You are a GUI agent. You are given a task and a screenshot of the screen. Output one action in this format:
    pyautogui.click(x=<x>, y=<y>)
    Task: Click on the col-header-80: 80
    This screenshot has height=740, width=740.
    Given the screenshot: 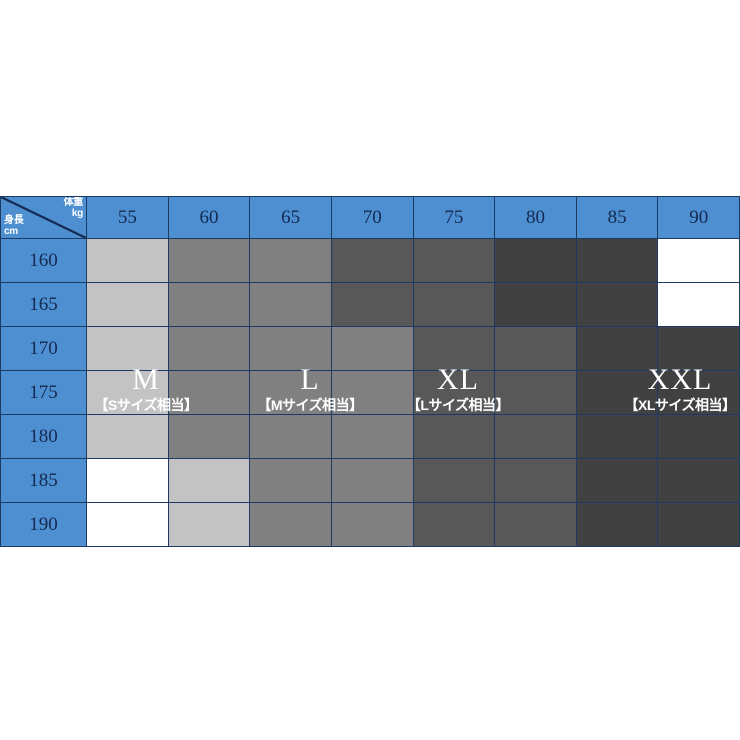 What is the action you would take?
    pyautogui.click(x=535, y=217)
    